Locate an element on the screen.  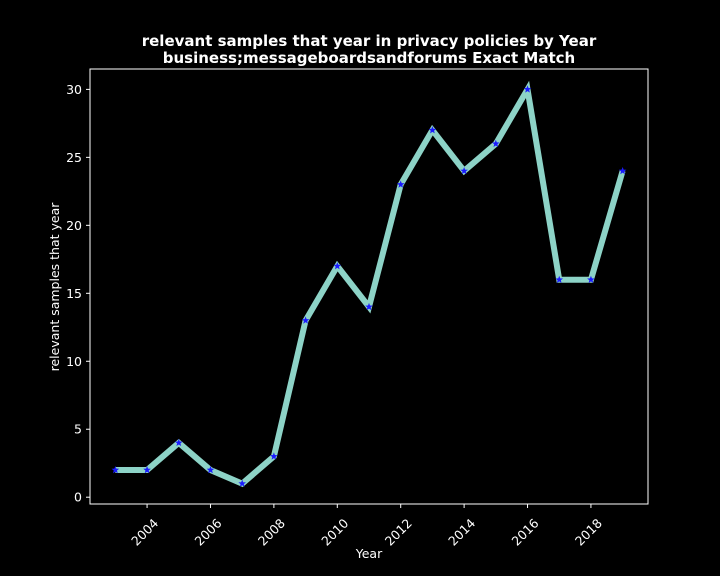
y-tick-label: 0 is located at coordinates (78, 497).